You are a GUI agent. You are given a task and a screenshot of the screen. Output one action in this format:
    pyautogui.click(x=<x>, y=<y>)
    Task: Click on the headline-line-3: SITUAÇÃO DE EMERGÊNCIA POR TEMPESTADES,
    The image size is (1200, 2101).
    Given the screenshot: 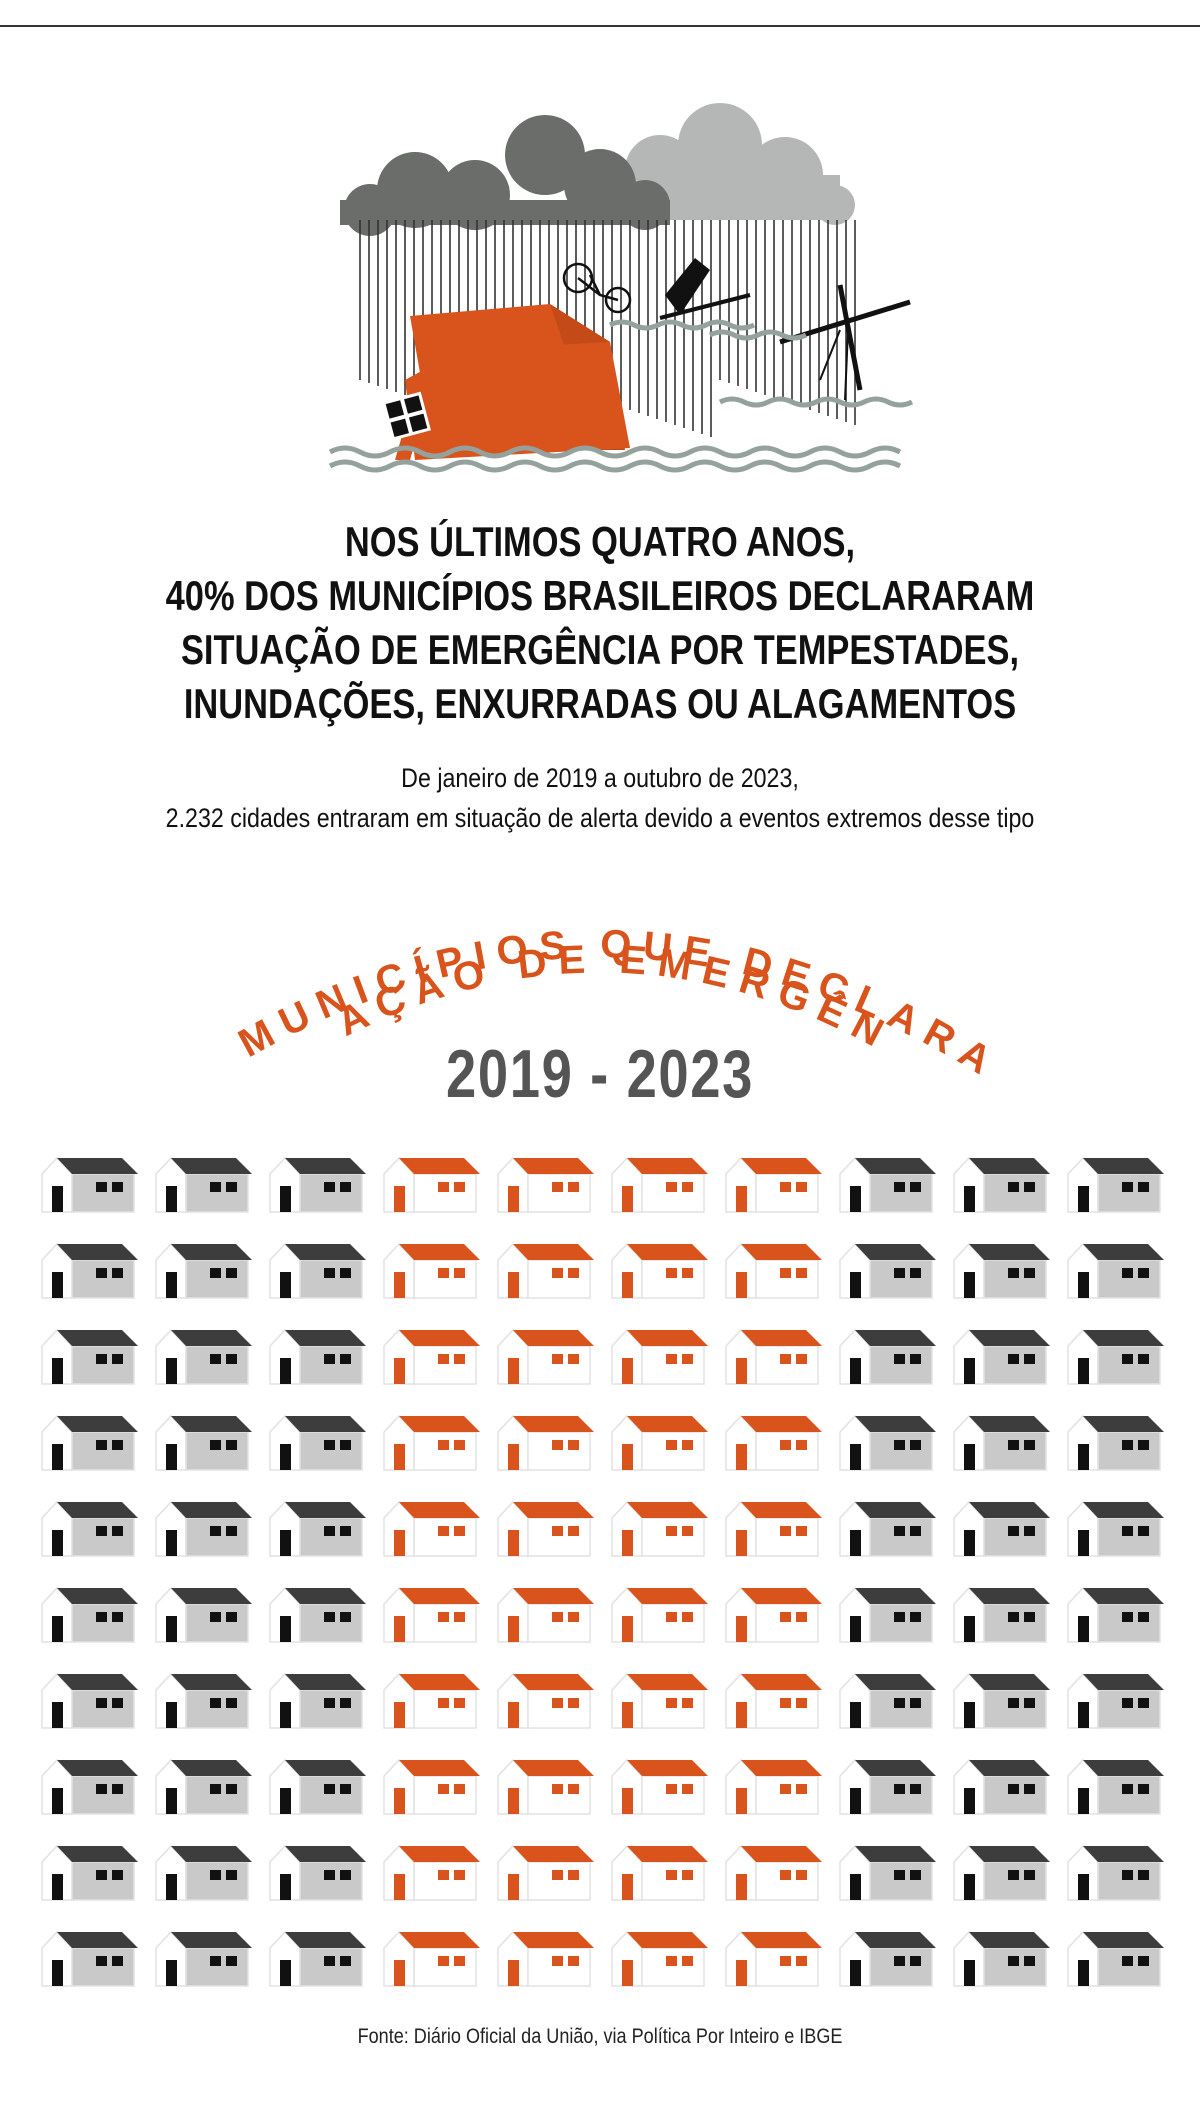 What is the action you would take?
    pyautogui.click(x=600, y=649)
    